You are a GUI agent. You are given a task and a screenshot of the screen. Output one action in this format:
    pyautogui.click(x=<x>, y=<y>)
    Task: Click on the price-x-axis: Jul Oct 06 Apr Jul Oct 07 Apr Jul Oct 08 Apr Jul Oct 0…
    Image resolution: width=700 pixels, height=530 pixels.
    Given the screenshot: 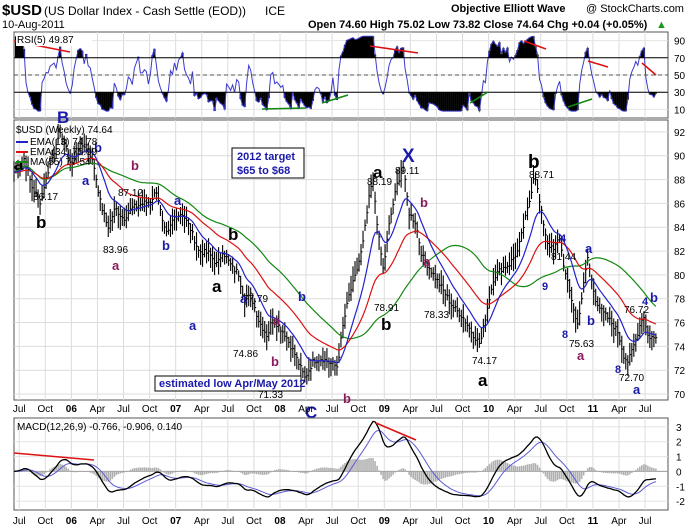 What is the action you would take?
    pyautogui.click(x=332, y=409)
    